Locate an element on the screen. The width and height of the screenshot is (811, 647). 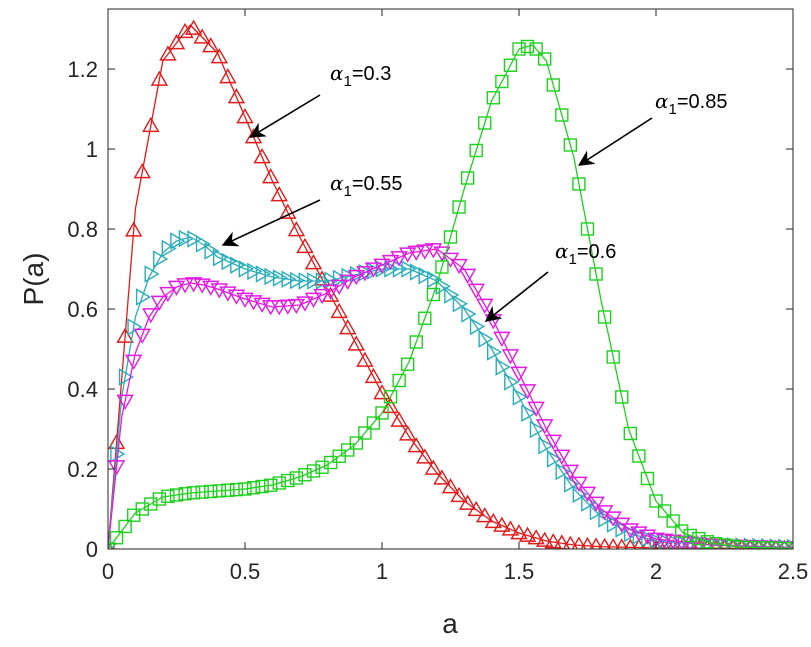
annotation-label: α1=0.6 is located at coordinates (585, 253).